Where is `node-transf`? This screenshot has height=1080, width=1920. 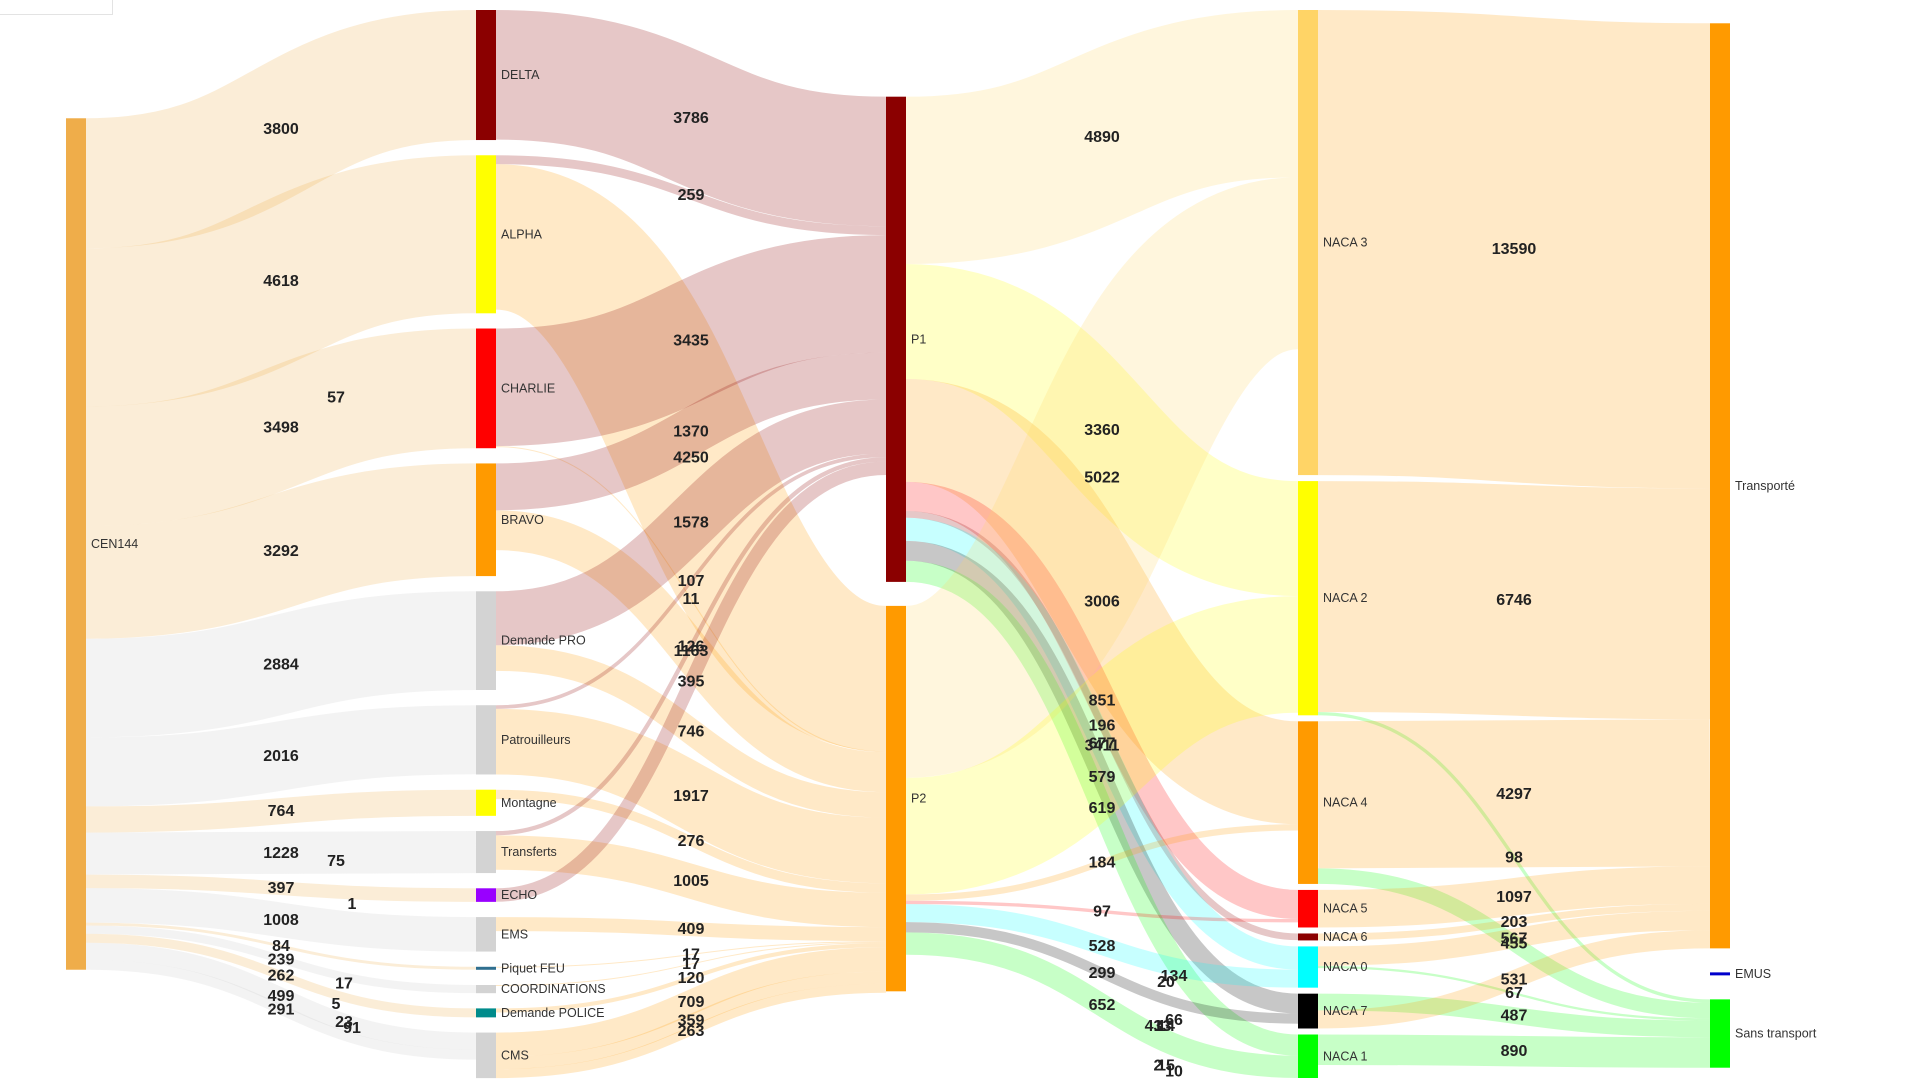 node-transf is located at coordinates (486, 852).